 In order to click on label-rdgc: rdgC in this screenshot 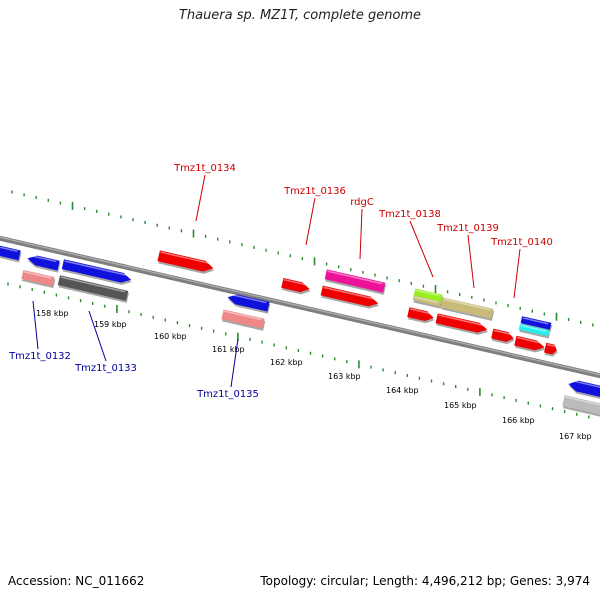, I will do `click(362, 202)`.